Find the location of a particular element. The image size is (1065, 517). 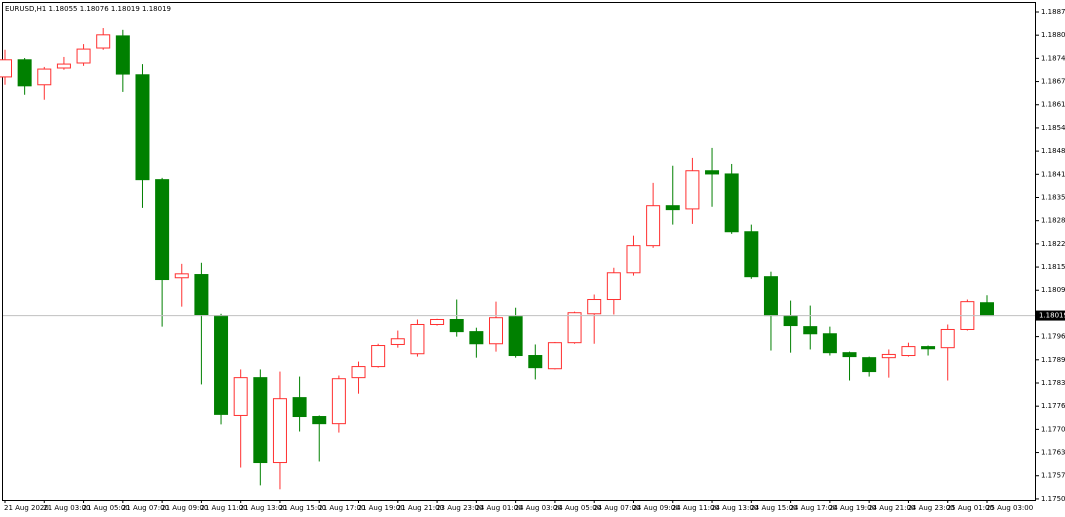

x-tick-label: 21 Aug 21:00 is located at coordinates (420, 508).